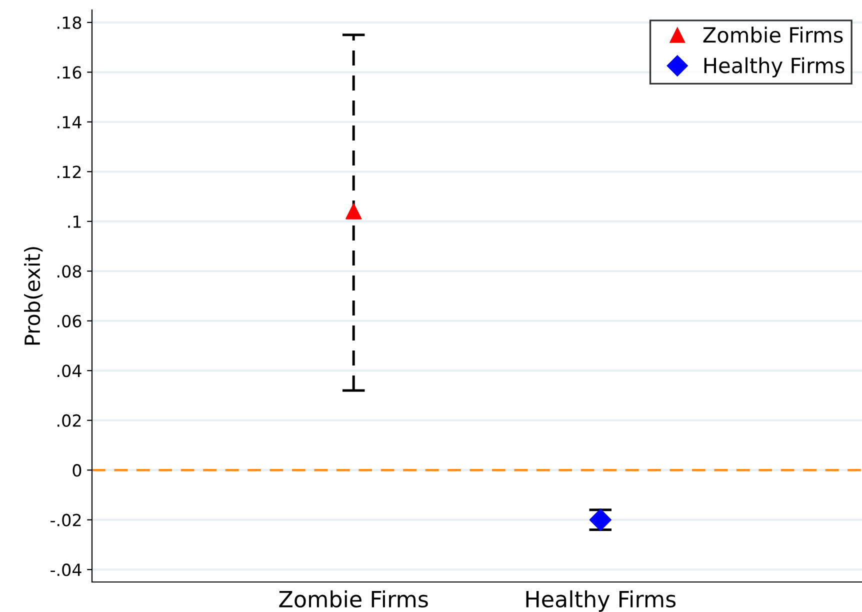 Image resolution: width=862 pixels, height=612 pixels. What do you see at coordinates (74, 222) in the screenshot?
I see `y-tick-label: .1` at bounding box center [74, 222].